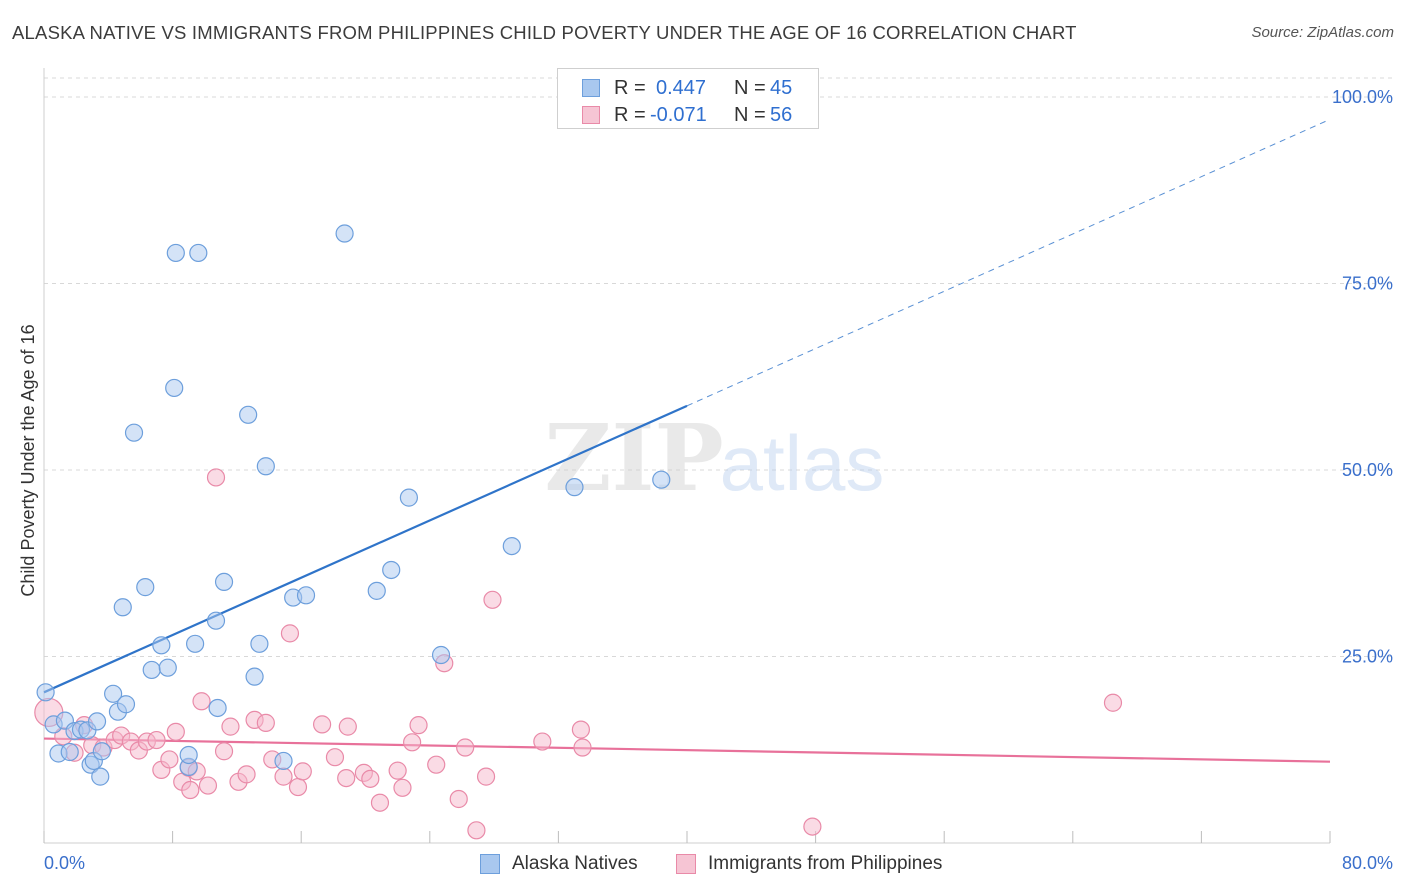  I want to click on x-tick-label: 0.0%, so click(64, 863).